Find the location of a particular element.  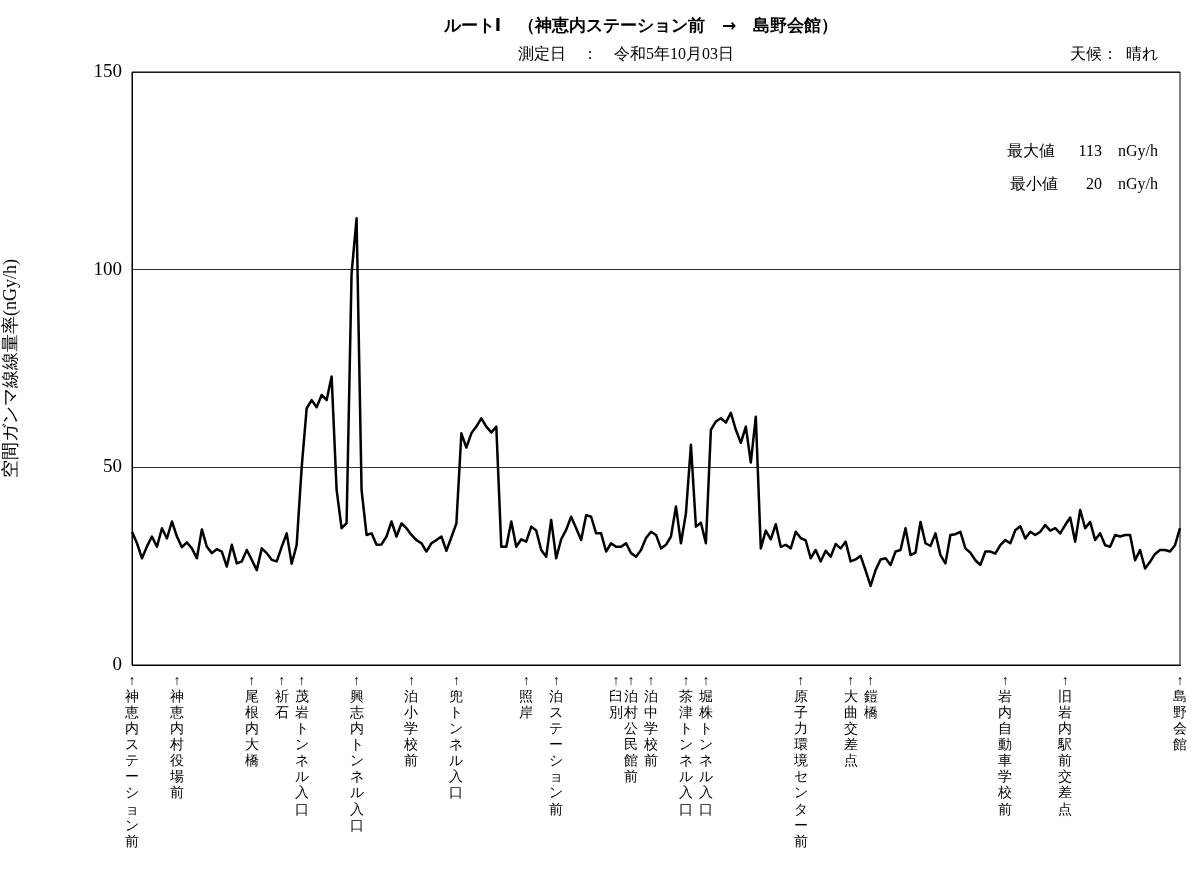

category-label: ↑神恵内ステーション前 is located at coordinates (132, 760).